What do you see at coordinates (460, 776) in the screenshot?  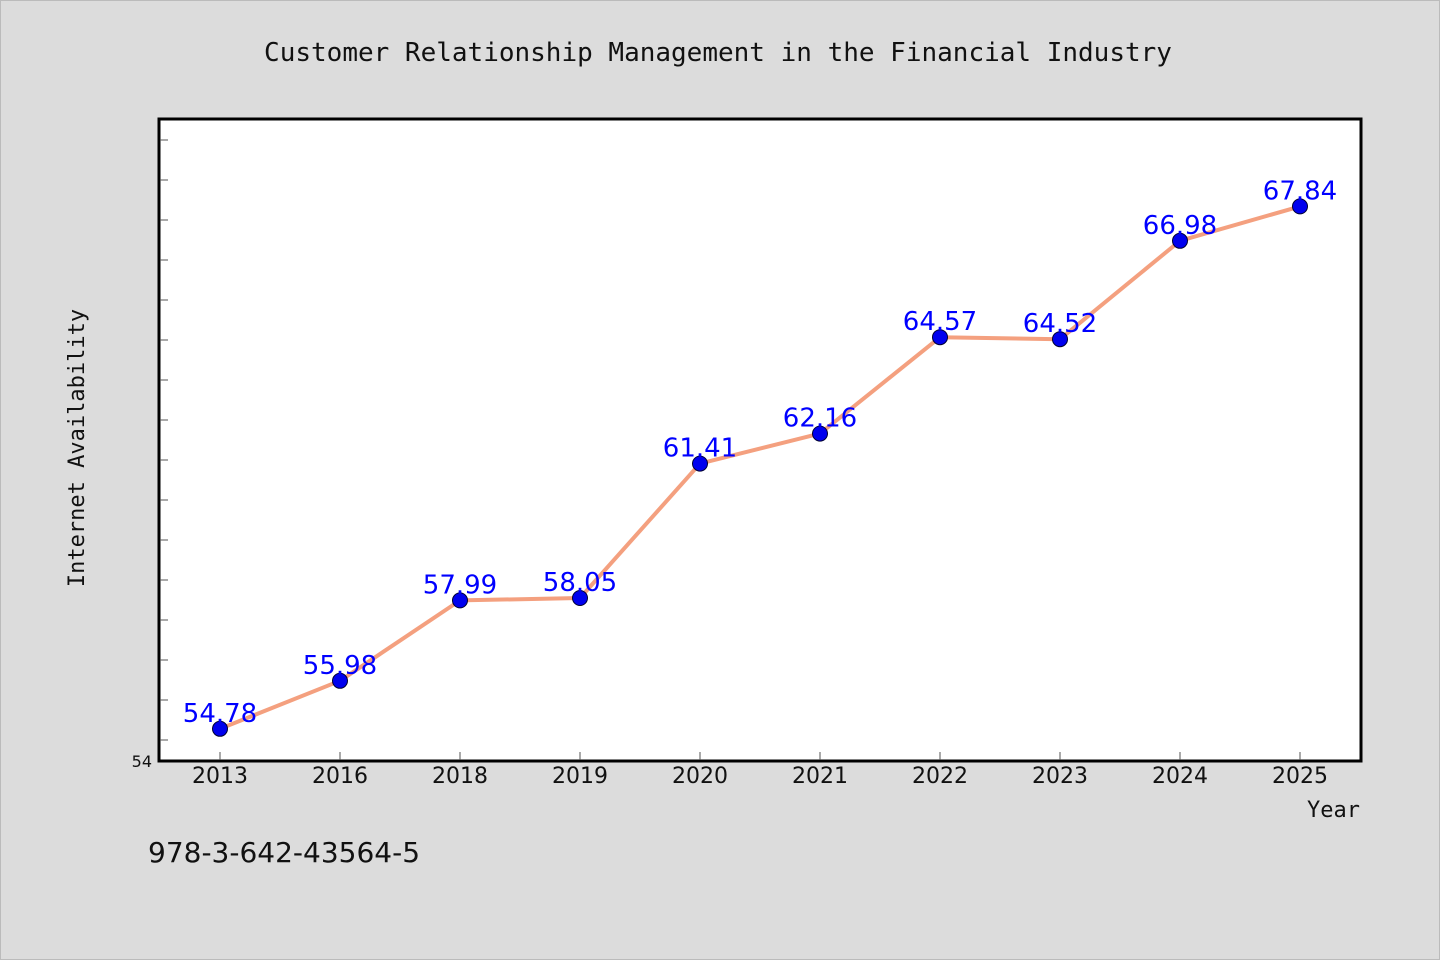 I see `x-tick-label: 2018` at bounding box center [460, 776].